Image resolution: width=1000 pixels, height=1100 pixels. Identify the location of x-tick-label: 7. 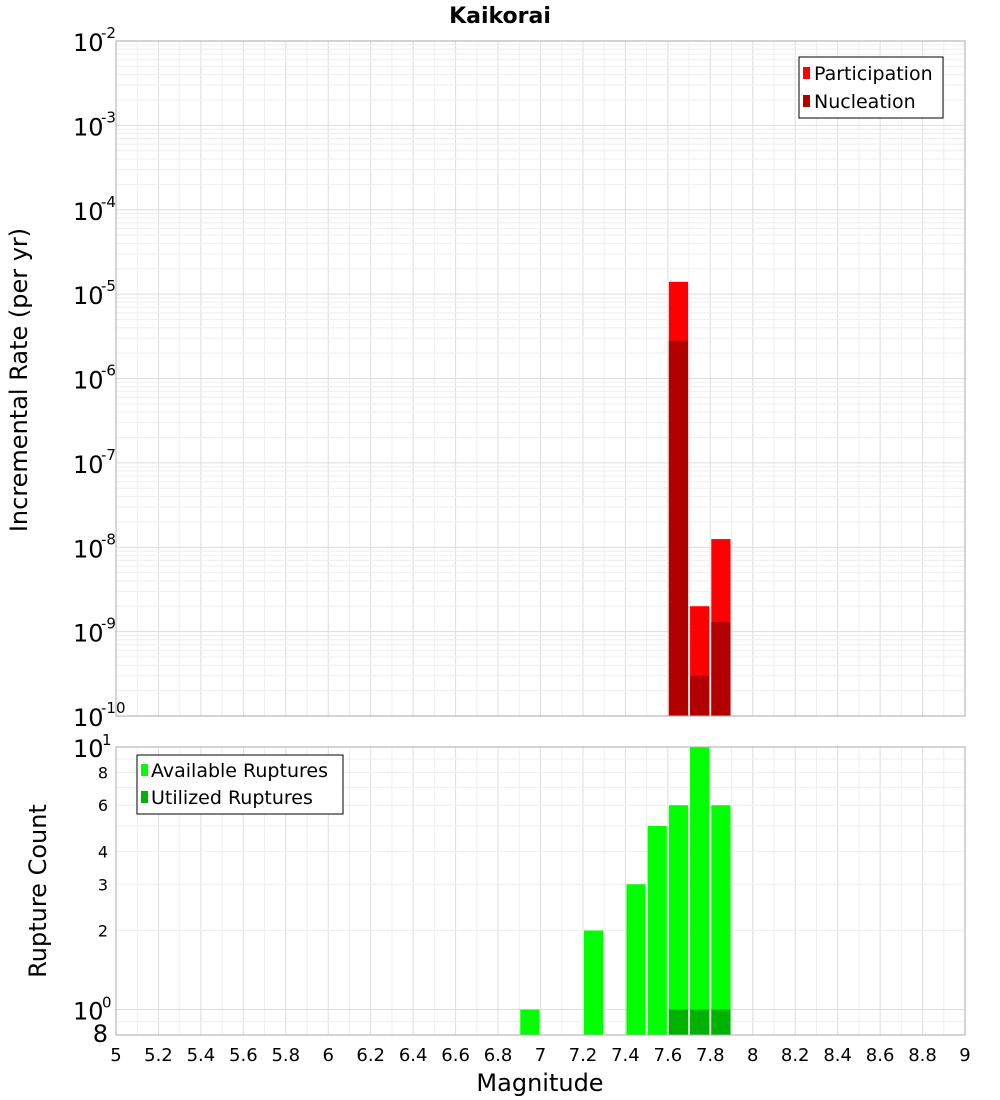
(540, 1055).